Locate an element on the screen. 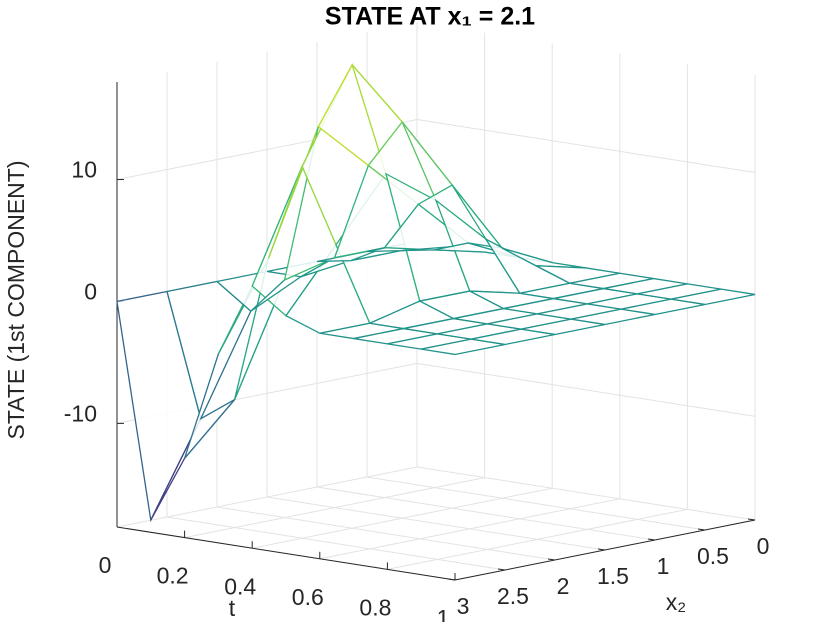 The image size is (834, 622). x-tick-label: 0.6 is located at coordinates (308, 597).